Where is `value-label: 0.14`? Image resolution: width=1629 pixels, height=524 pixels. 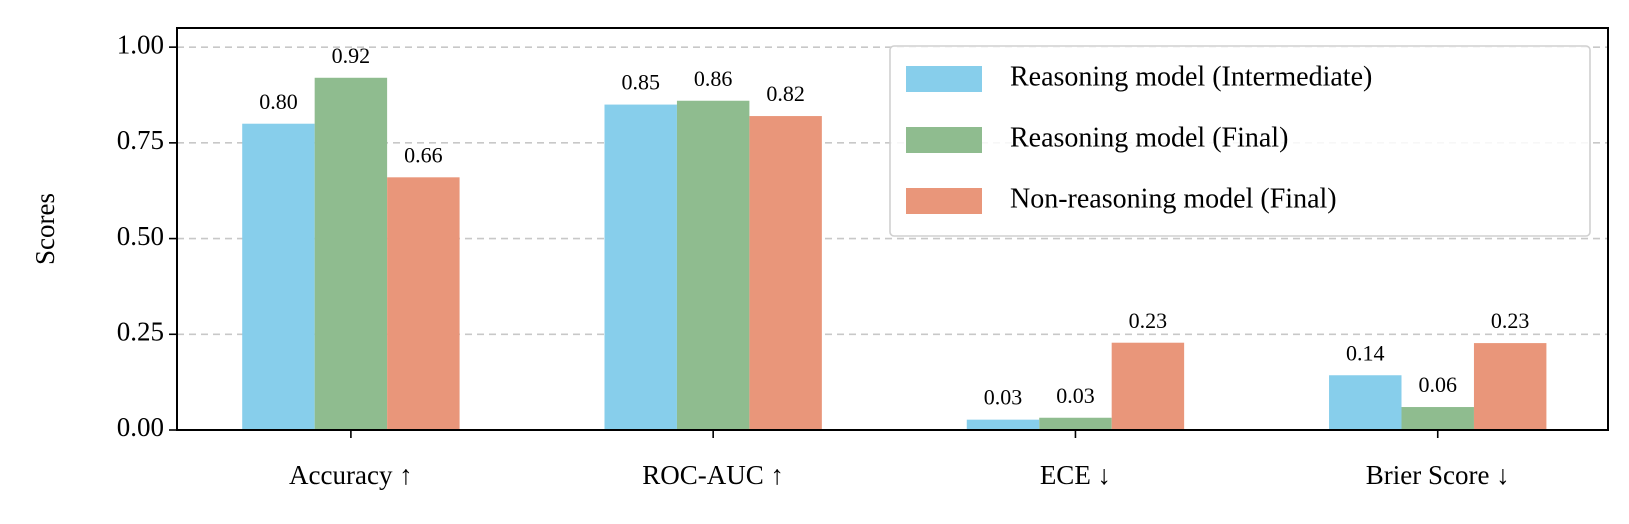
value-label: 0.14 is located at coordinates (1365, 352).